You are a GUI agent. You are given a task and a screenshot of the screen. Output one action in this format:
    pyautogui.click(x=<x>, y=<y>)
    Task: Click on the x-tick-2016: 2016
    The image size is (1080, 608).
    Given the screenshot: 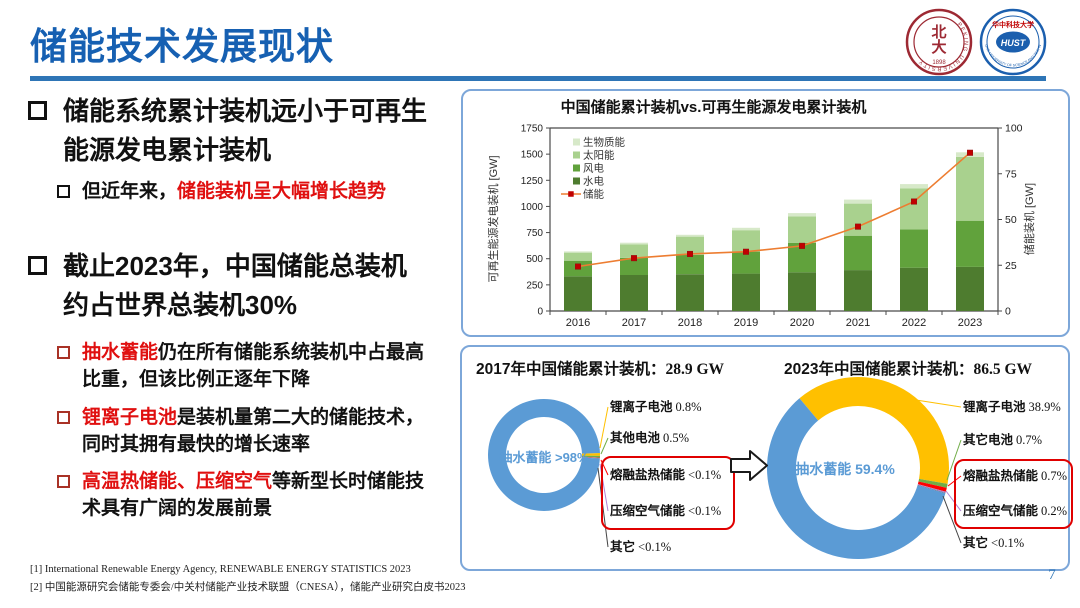 What is the action you would take?
    pyautogui.click(x=578, y=323)
    